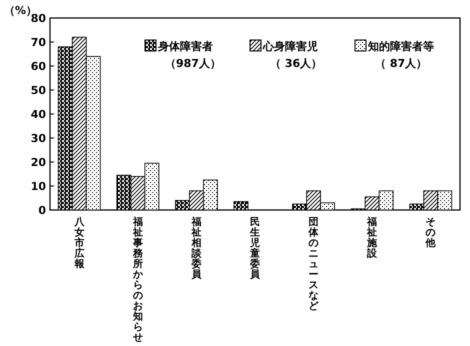 The height and width of the screenshot is (346, 470). What do you see at coordinates (79, 243) in the screenshot?
I see `x-tick-label: 八女市広報` at bounding box center [79, 243].